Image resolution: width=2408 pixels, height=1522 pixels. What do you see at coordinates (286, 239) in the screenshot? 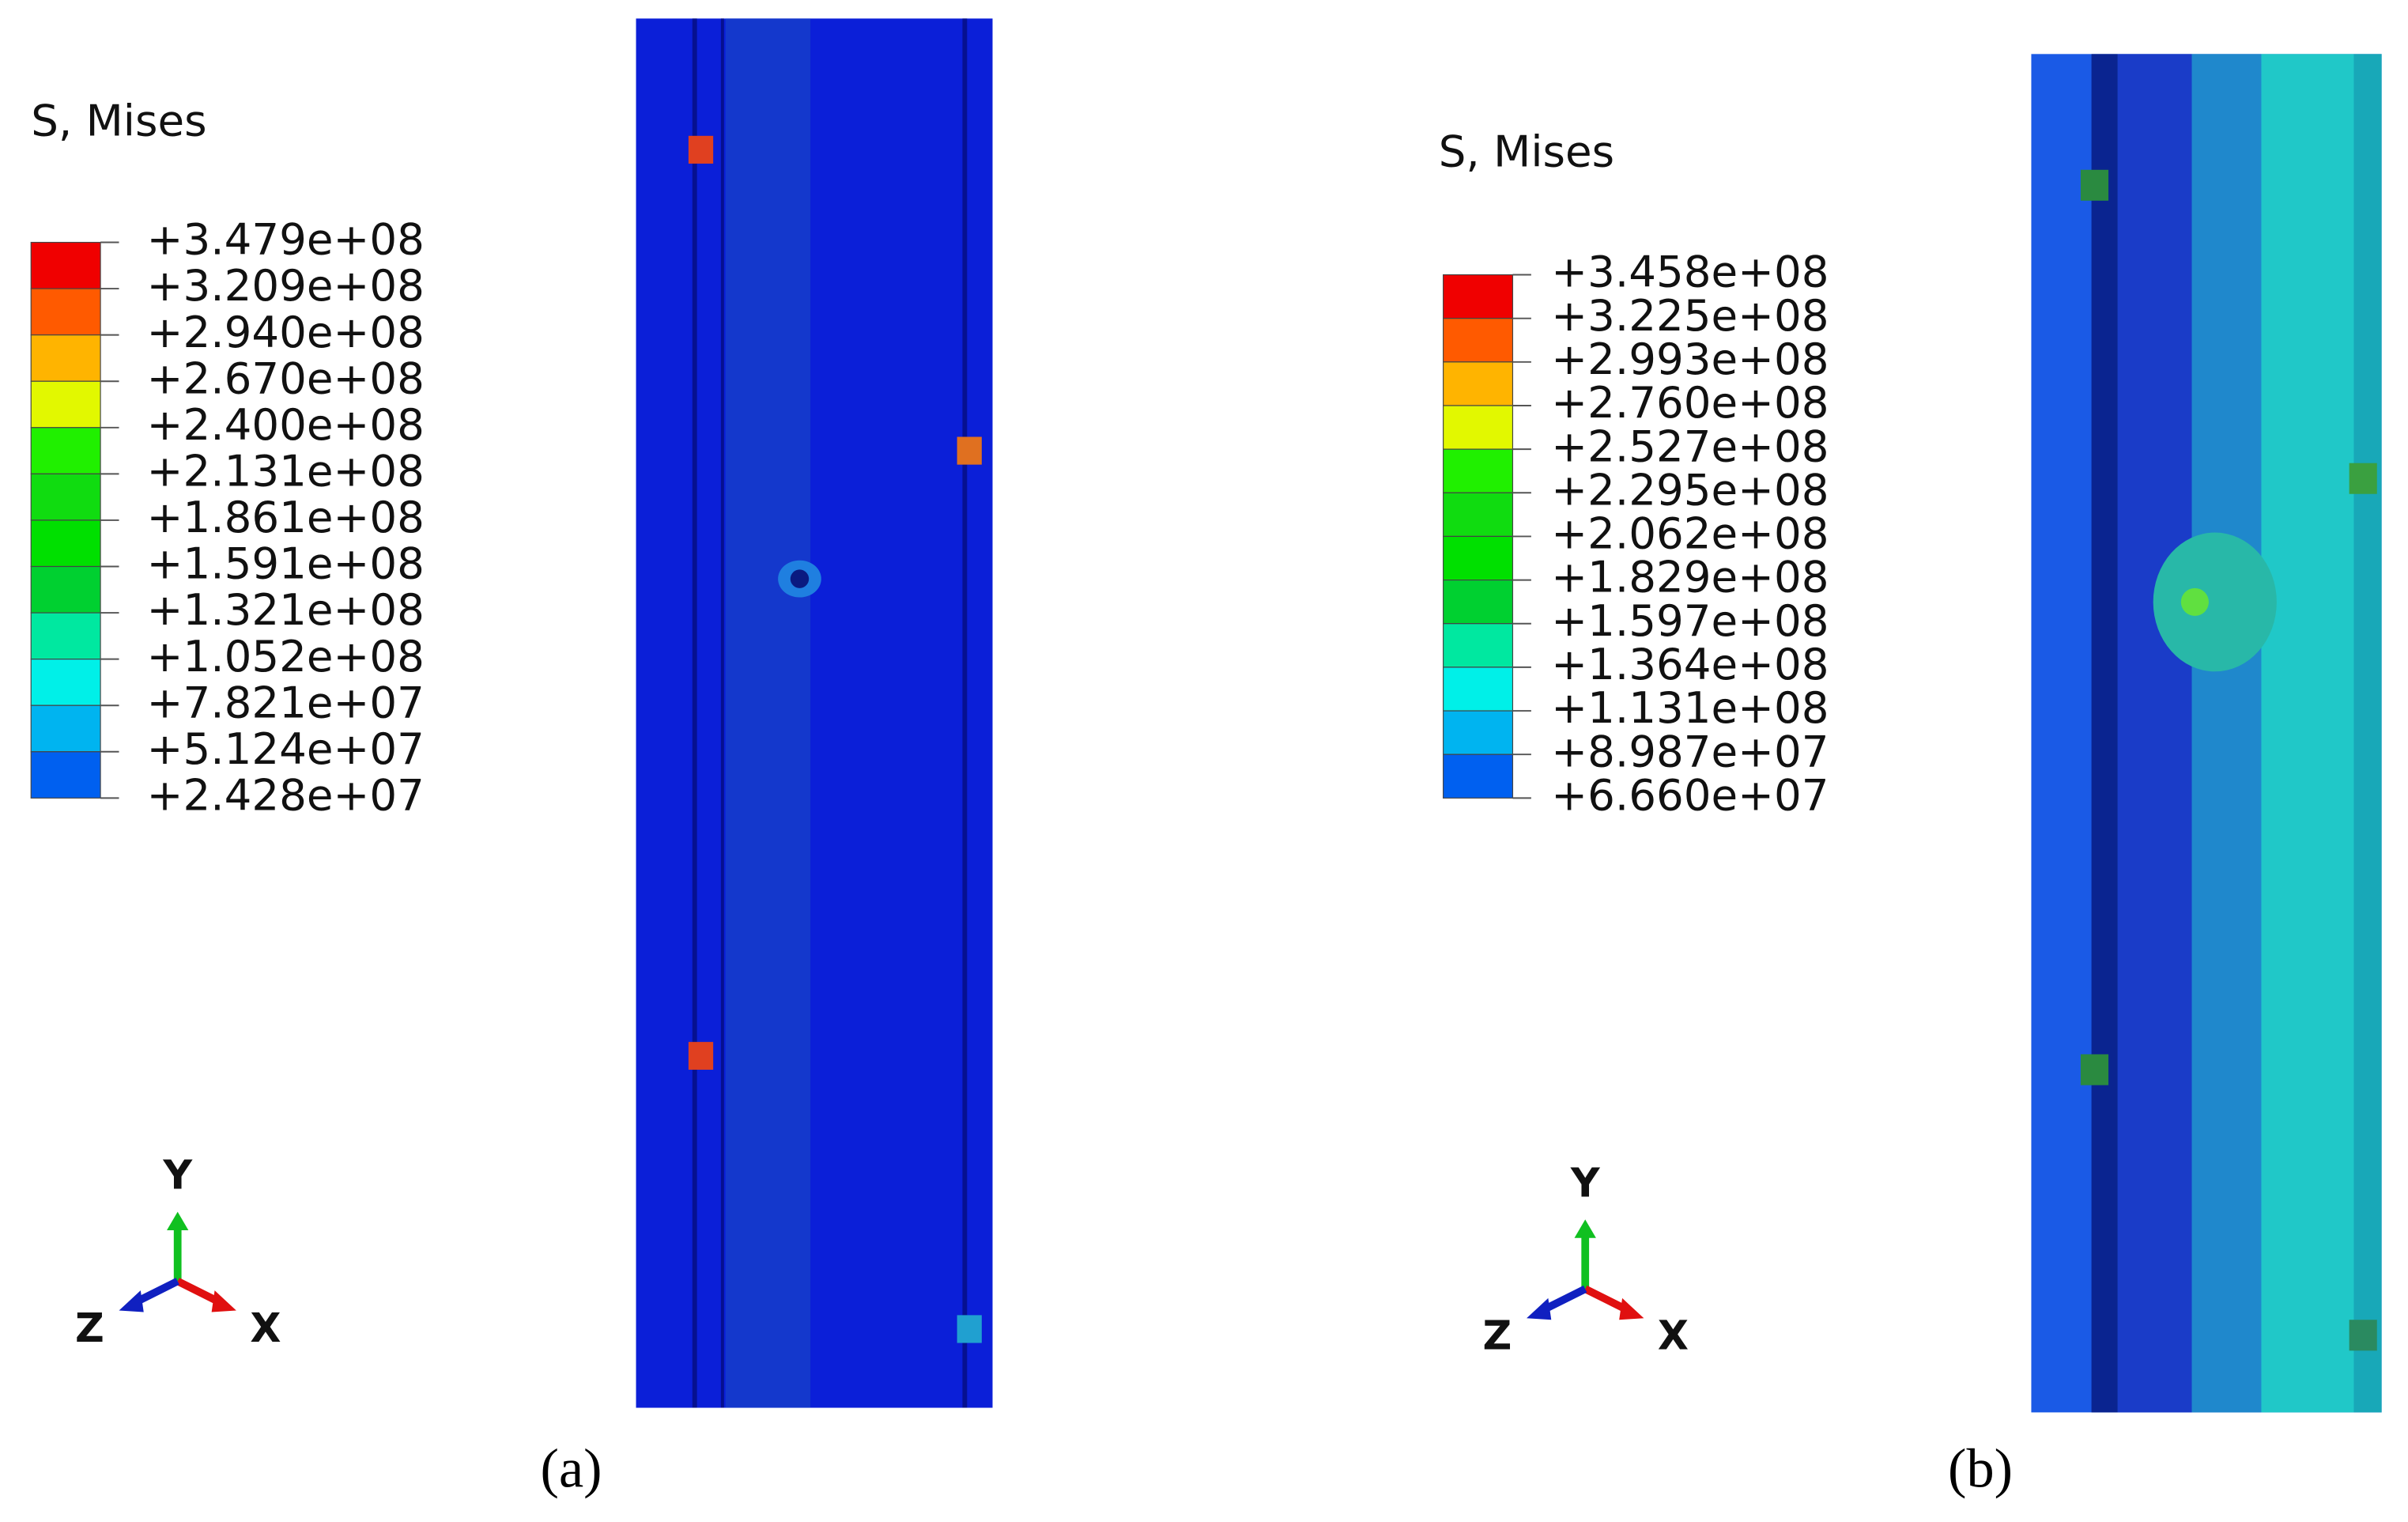
I see `legend-label: +3.479e+08` at bounding box center [286, 239].